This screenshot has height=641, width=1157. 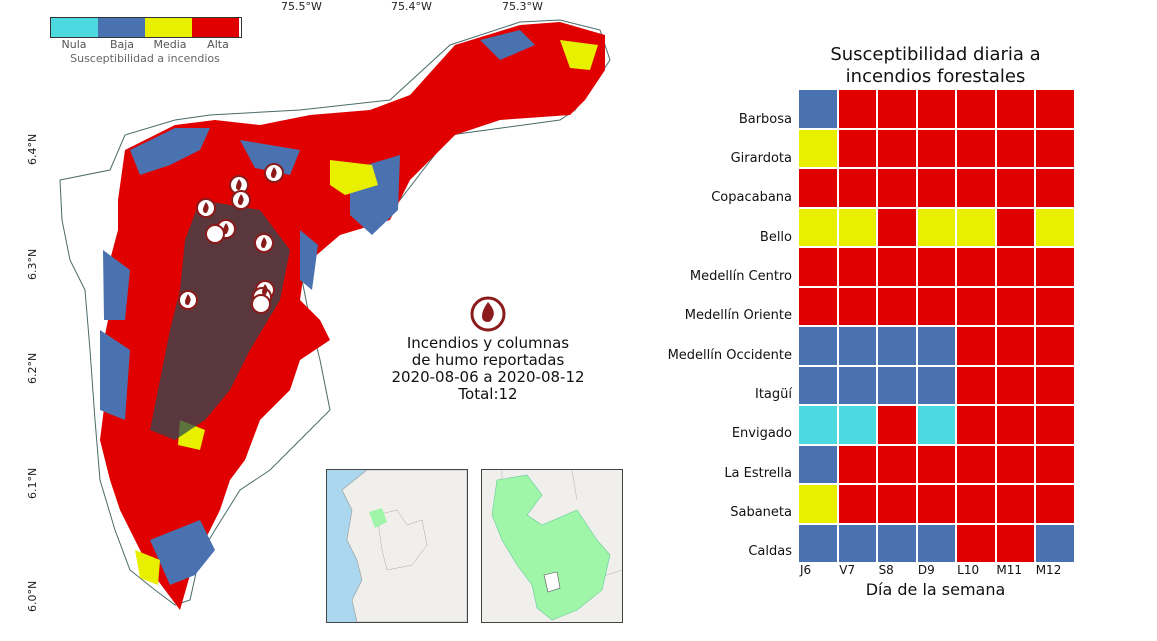 I want to click on heatmap-row-label: La Estrella, so click(x=758, y=473).